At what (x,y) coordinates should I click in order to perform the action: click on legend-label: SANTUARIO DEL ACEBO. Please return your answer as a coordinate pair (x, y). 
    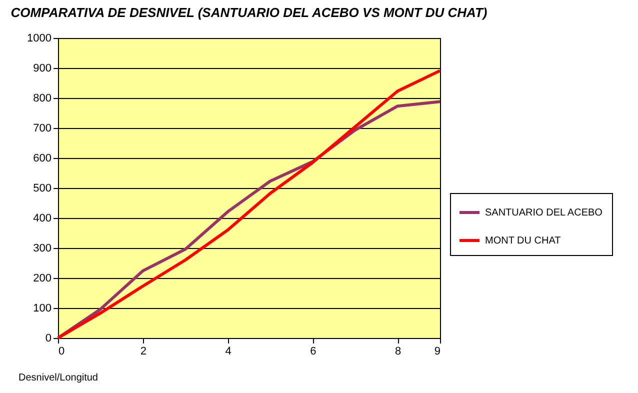
    Looking at the image, I should click on (544, 213).